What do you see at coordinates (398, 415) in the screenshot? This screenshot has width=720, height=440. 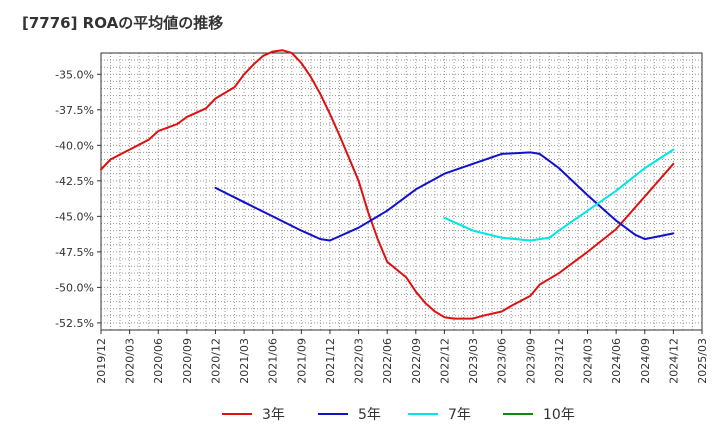 I see `legend: 3年 5年 7年 10年` at bounding box center [398, 415].